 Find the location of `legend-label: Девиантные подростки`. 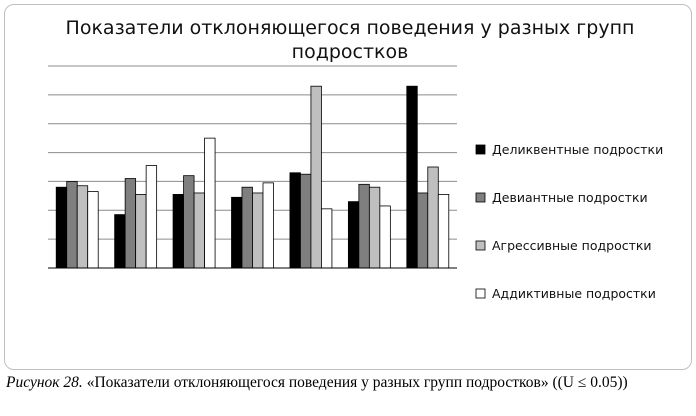

legend-label: Девиантные подростки is located at coordinates (570, 197).